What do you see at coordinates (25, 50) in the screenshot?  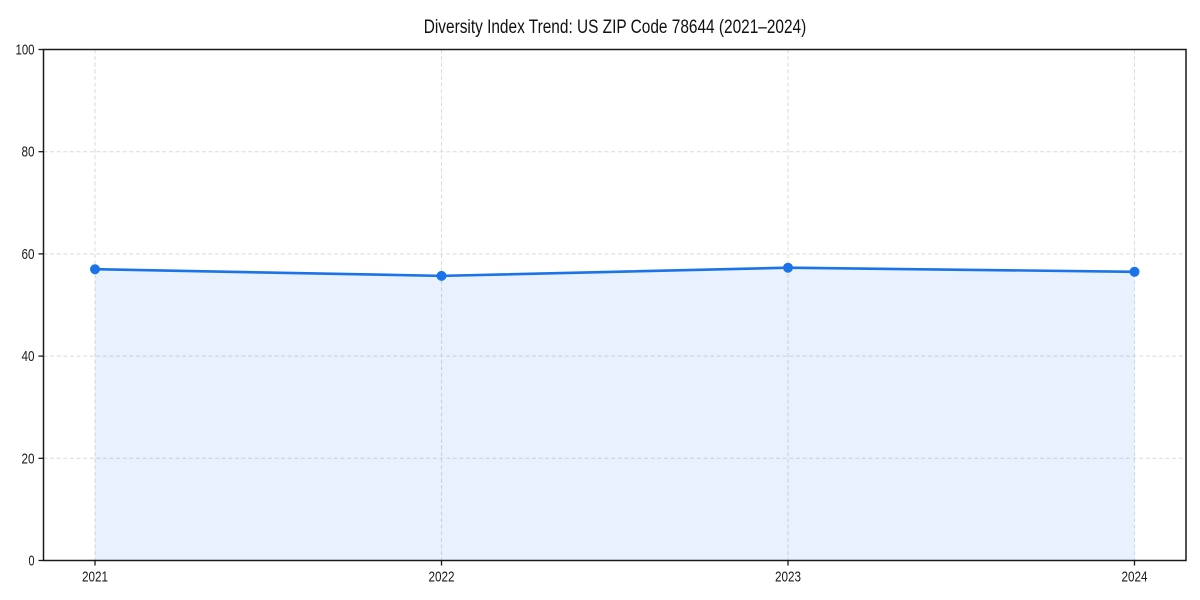 I see `y-tick-label: 100` at bounding box center [25, 50].